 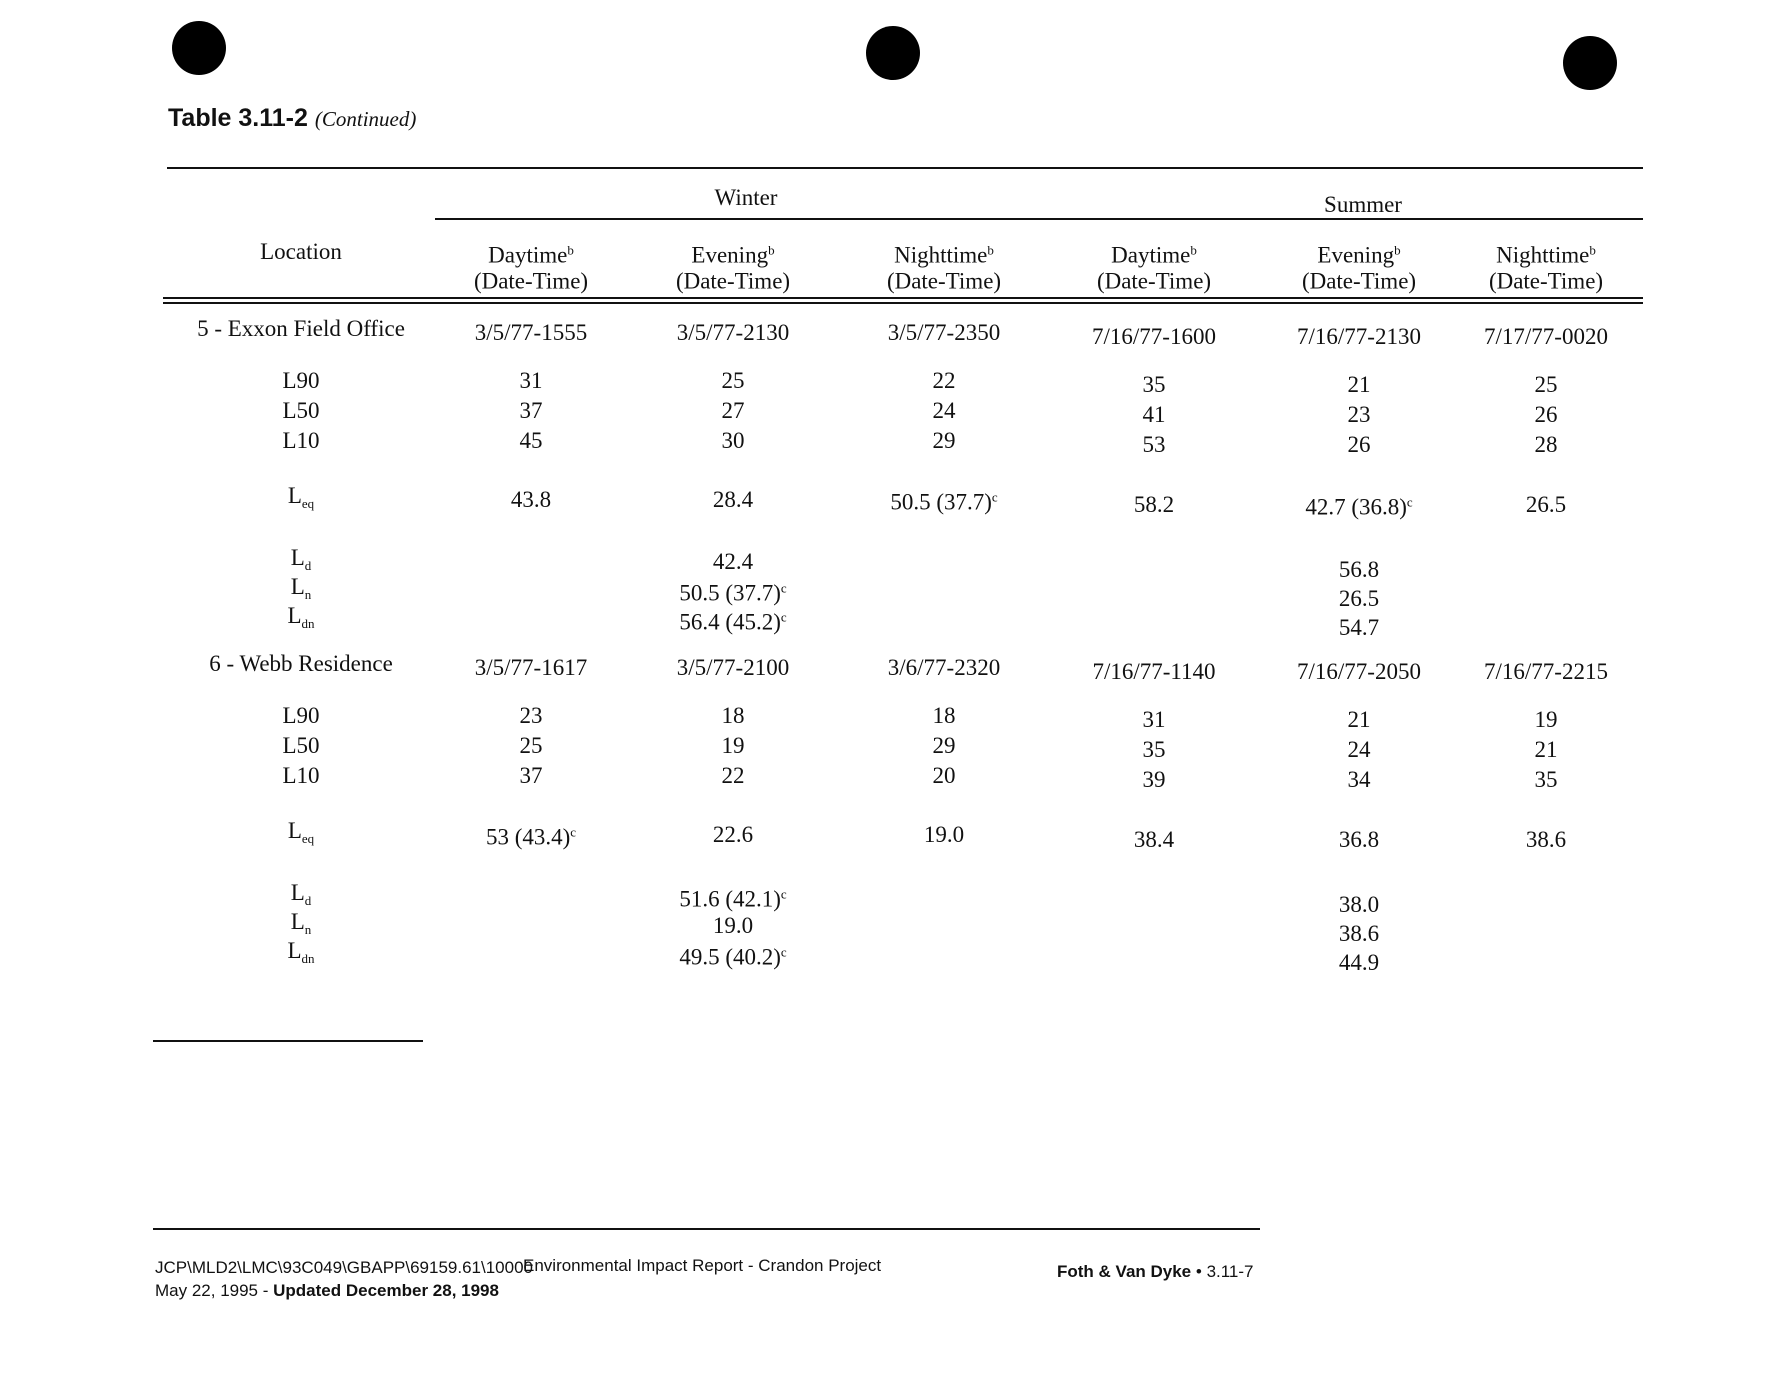 I want to click on label-sub: eq, so click(x=308, y=838).